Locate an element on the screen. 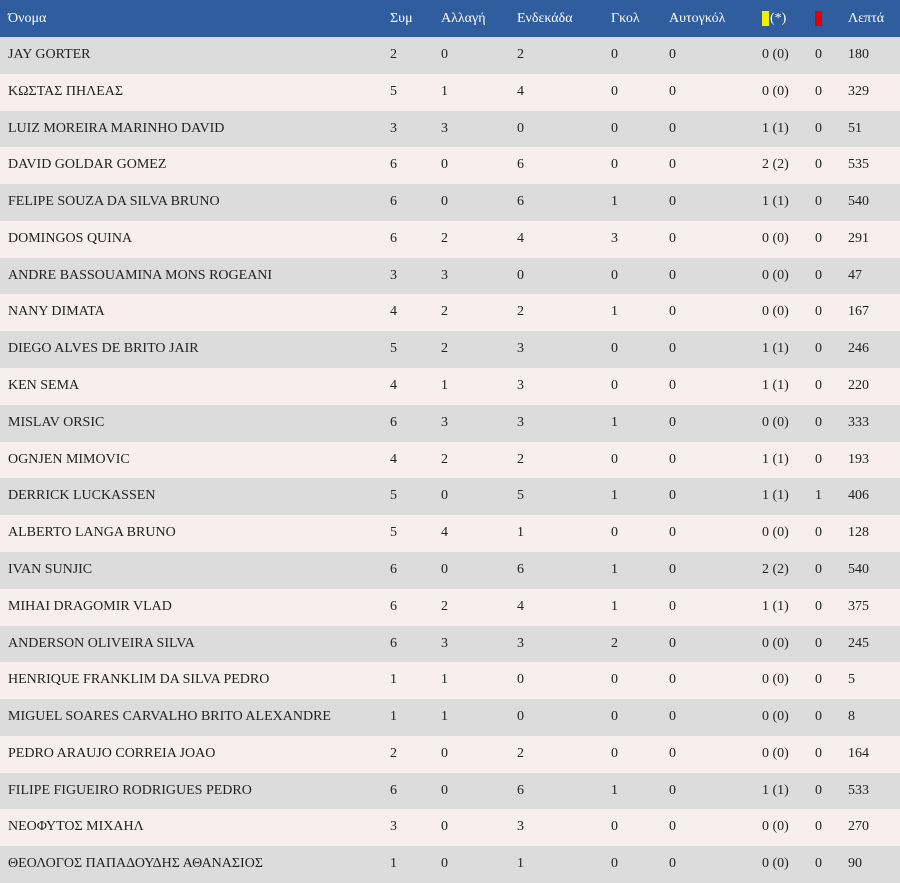  stat-cell: 291 is located at coordinates (858, 238).